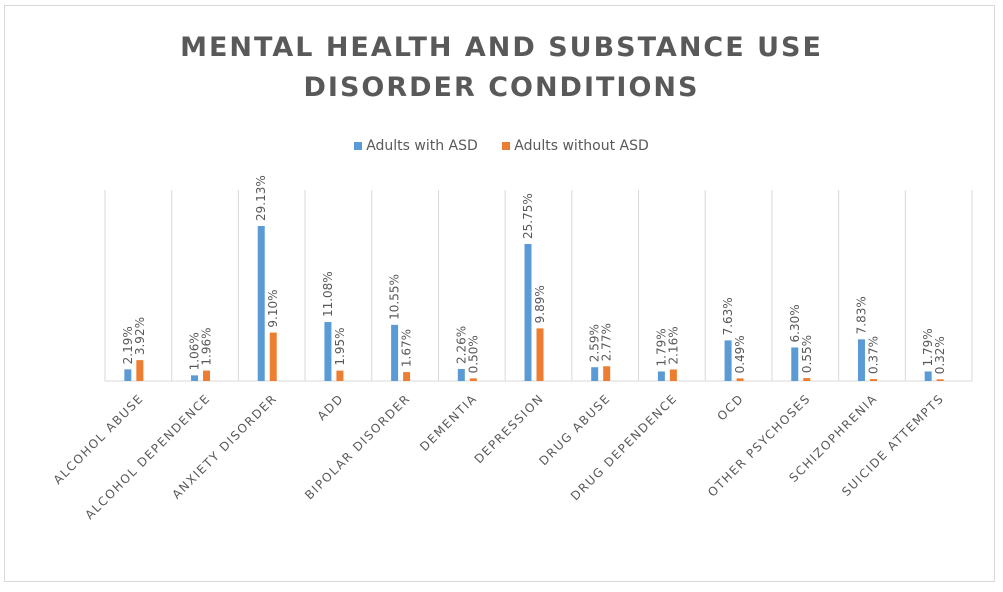  I want to click on data-label-adults-without-asd: 0.55%, so click(807, 354).